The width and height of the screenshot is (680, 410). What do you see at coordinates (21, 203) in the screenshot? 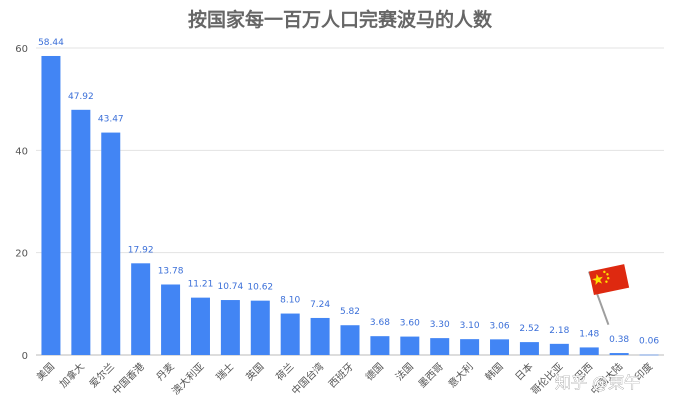
I see `y-axis-ticks: 0 20 40 60` at bounding box center [21, 203].